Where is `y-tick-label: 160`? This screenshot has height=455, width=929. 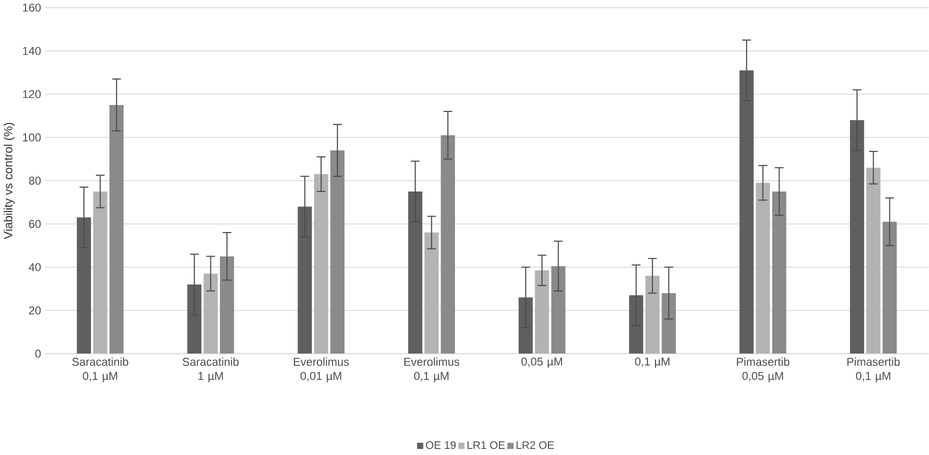 y-tick-label: 160 is located at coordinates (32, 8).